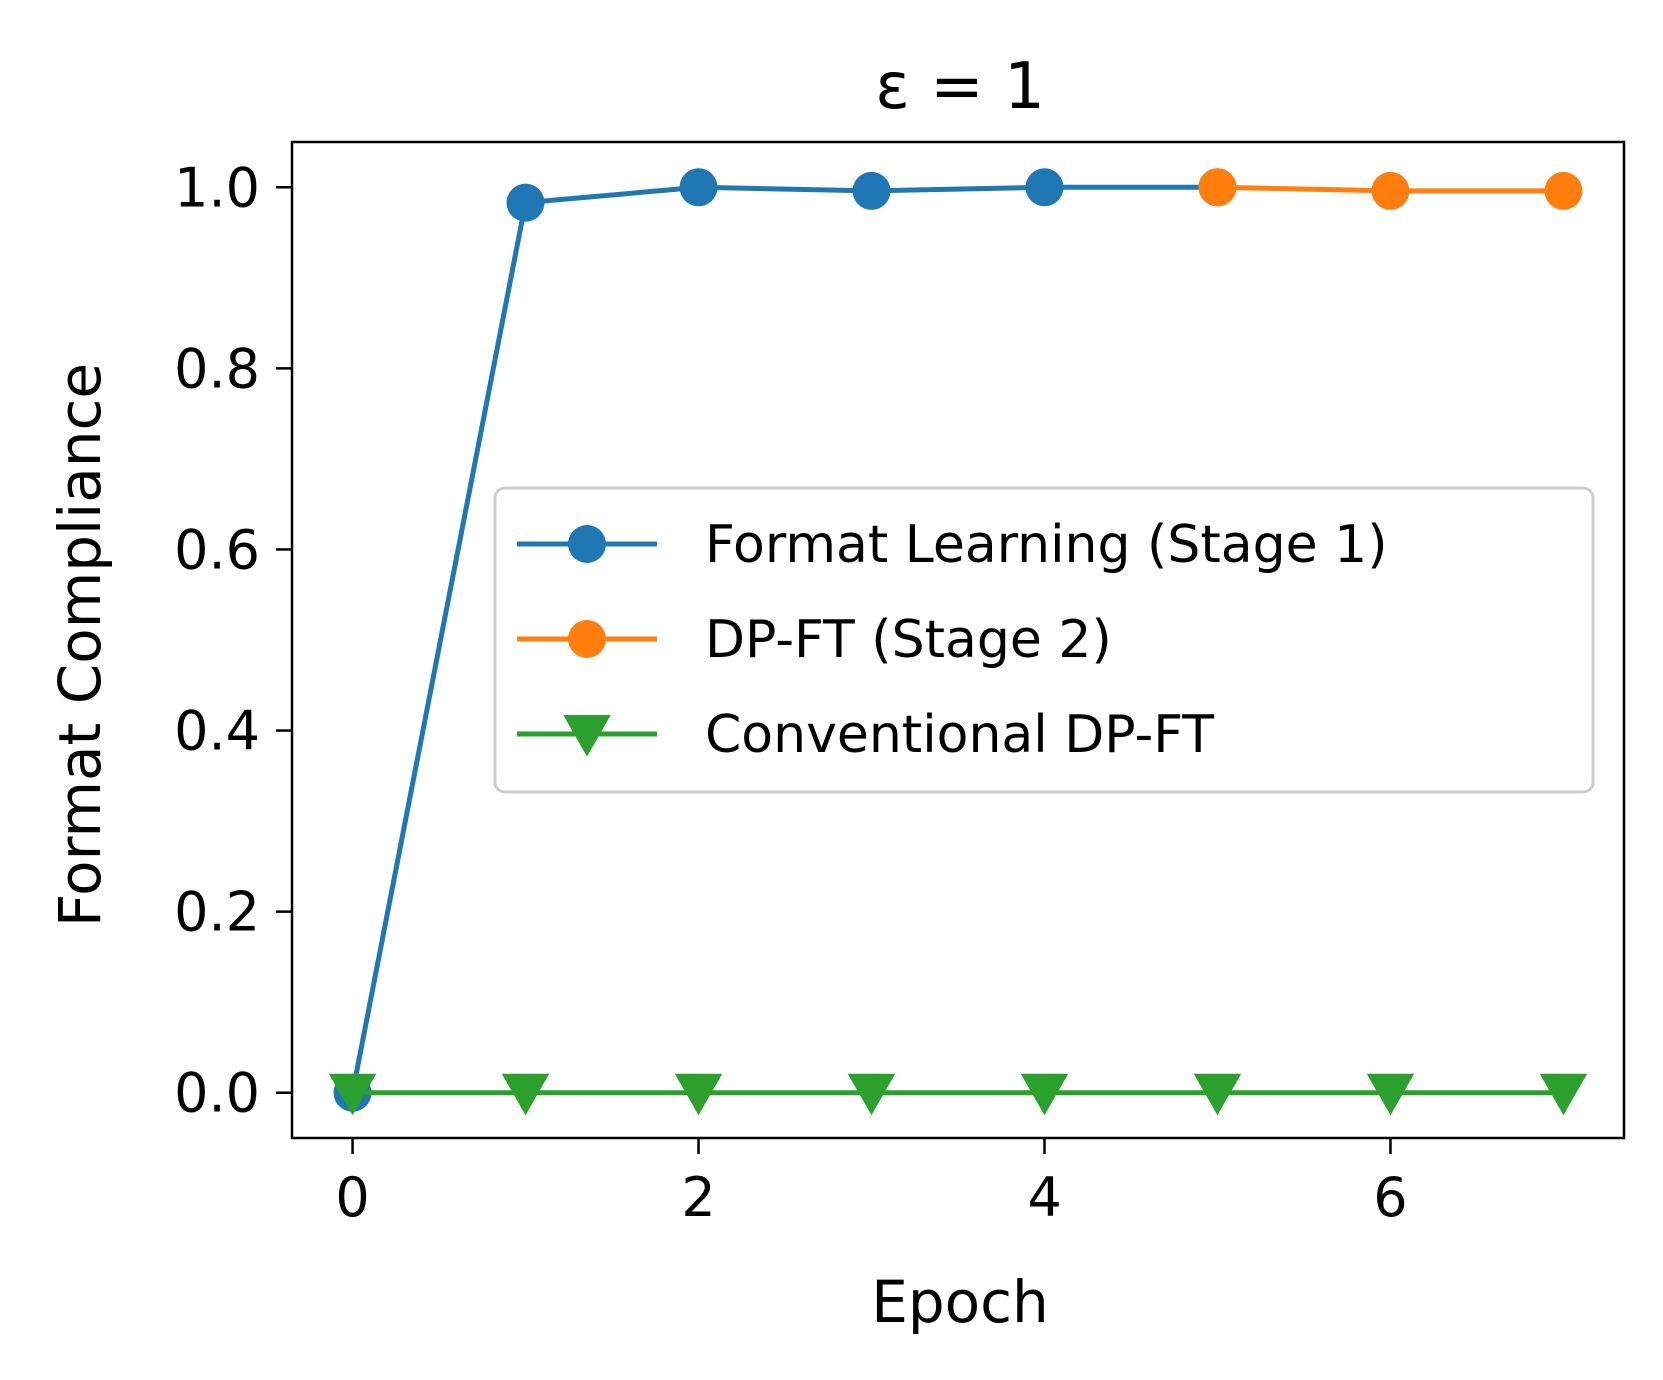 Image resolution: width=1663 pixels, height=1380 pixels. I want to click on x-tick-label: 4, so click(1044, 1197).